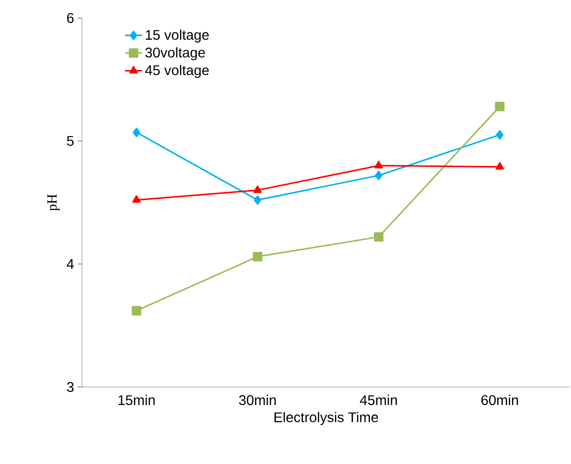 This screenshot has height=464, width=571. What do you see at coordinates (499, 400) in the screenshot?
I see `x-tick-label: 60min` at bounding box center [499, 400].